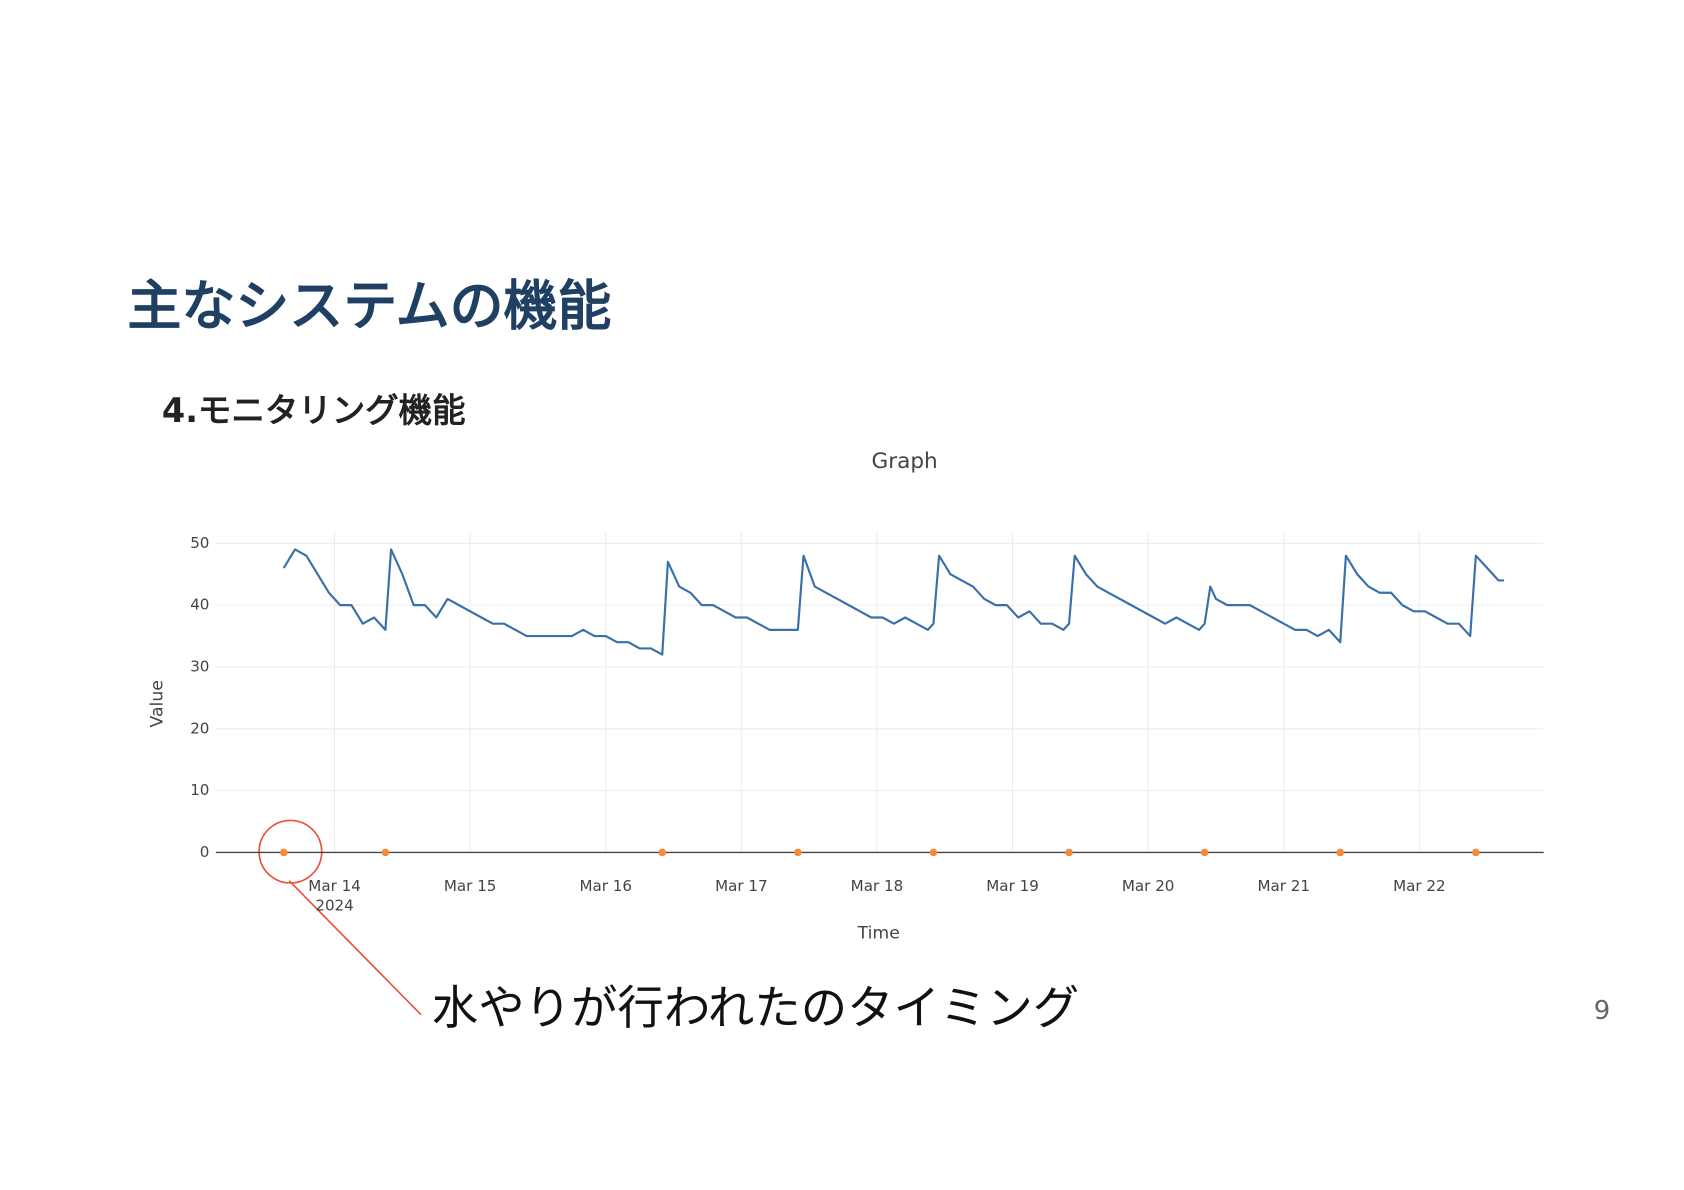  Describe the element at coordinates (878, 934) in the screenshot. I see `x-axis-label: Time` at that location.